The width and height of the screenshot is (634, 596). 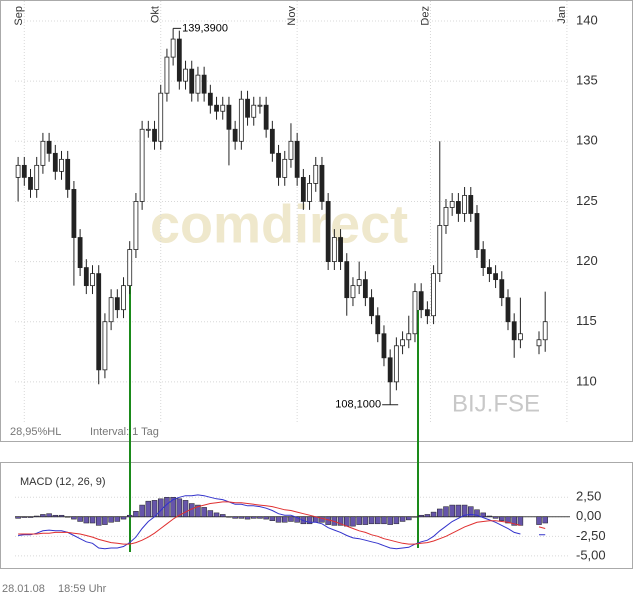 I want to click on x-tick-label: Sep, so click(x=19, y=16).